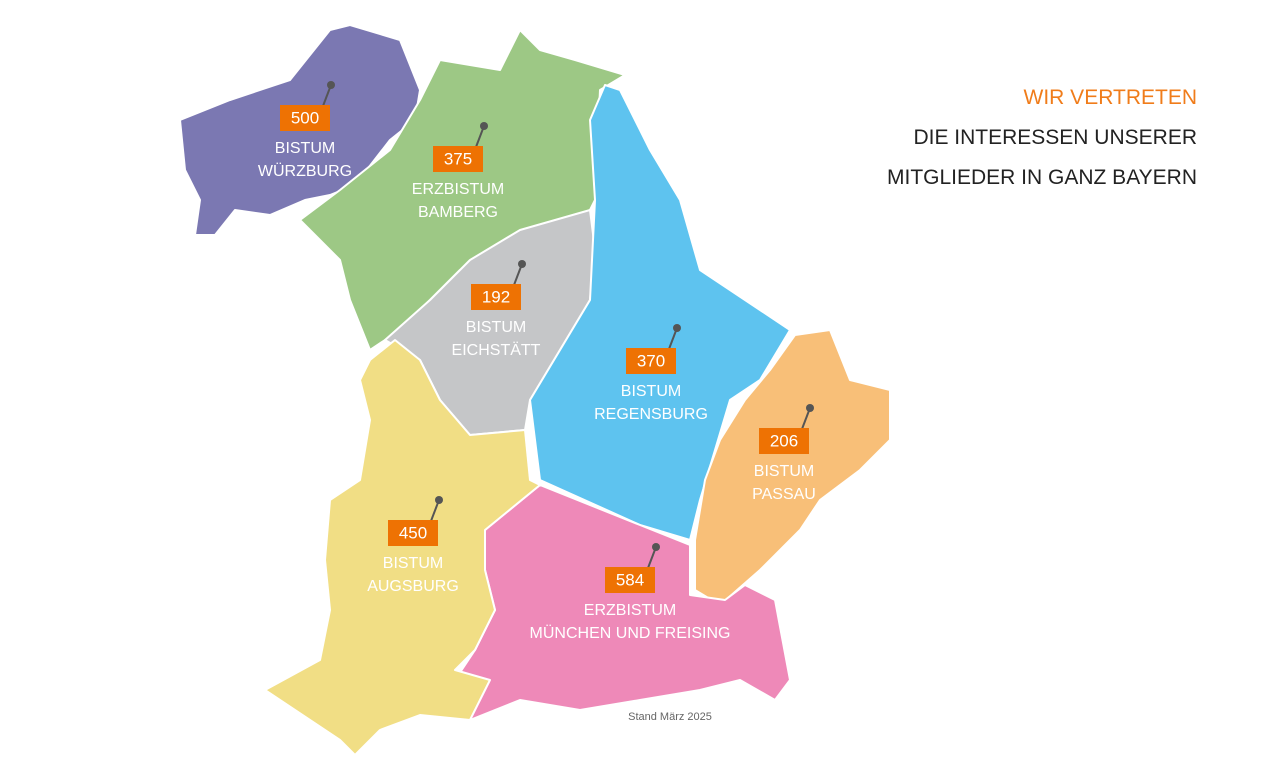  What do you see at coordinates (660, 312) in the screenshot?
I see `region-regensburg` at bounding box center [660, 312].